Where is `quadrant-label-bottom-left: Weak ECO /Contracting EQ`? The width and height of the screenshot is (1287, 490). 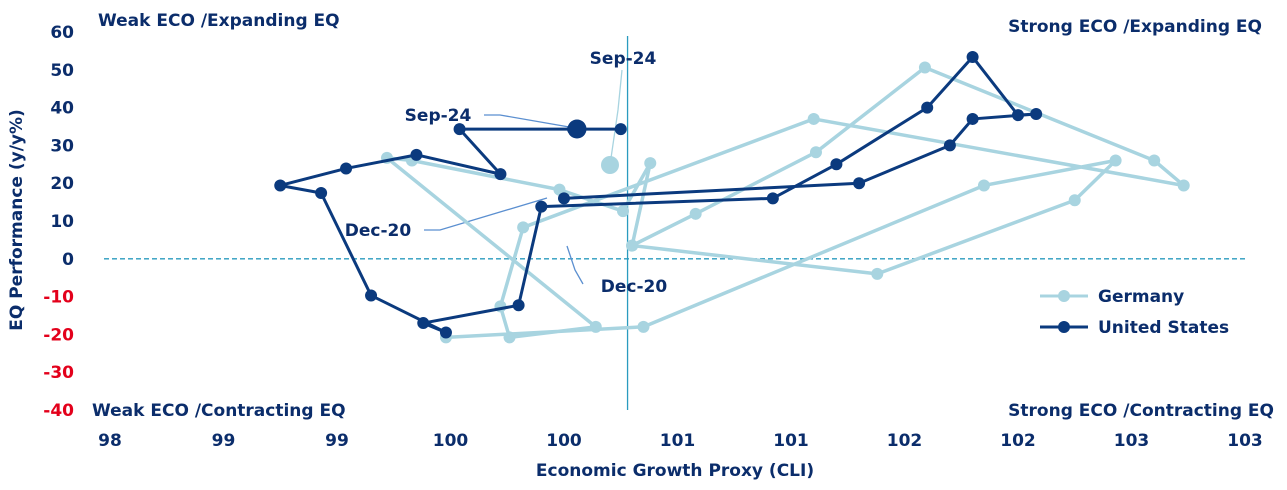 quadrant-label-bottom-left: Weak ECO /Contracting EQ is located at coordinates (219, 411).